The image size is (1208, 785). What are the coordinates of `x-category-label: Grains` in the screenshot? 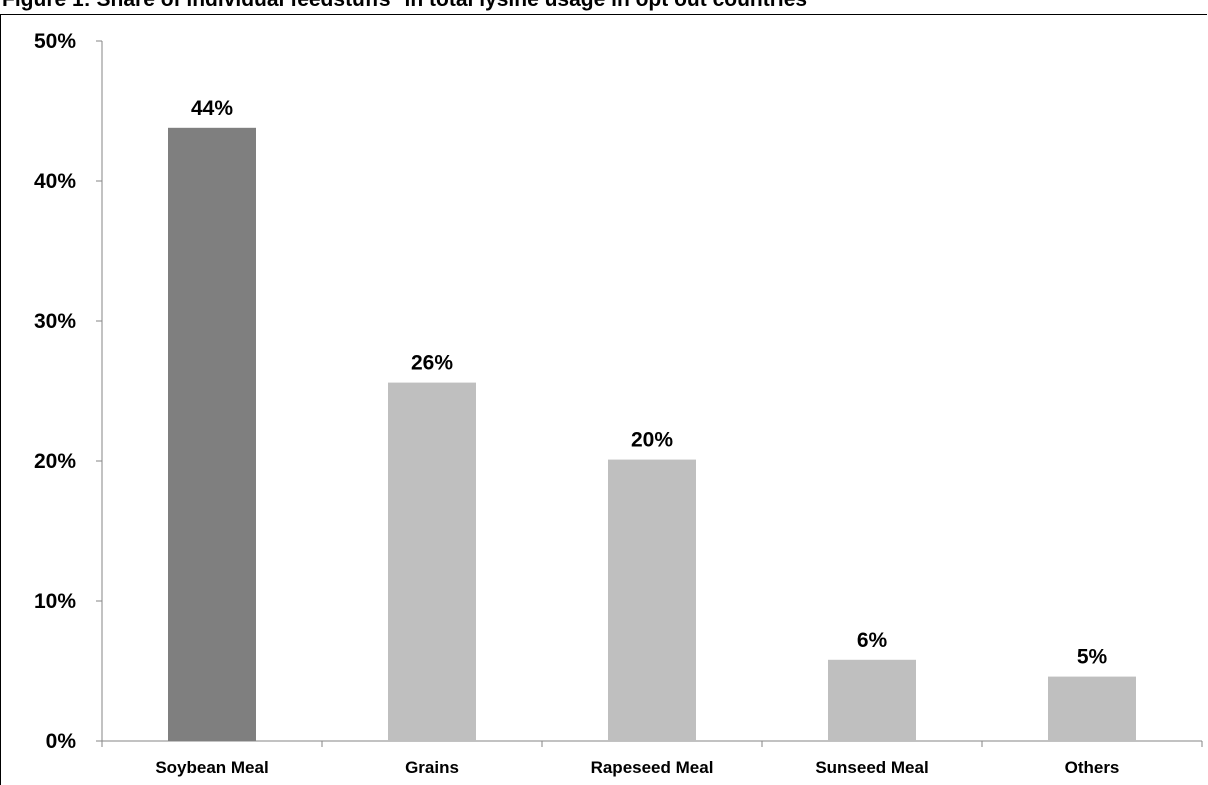 It's located at (432, 767).